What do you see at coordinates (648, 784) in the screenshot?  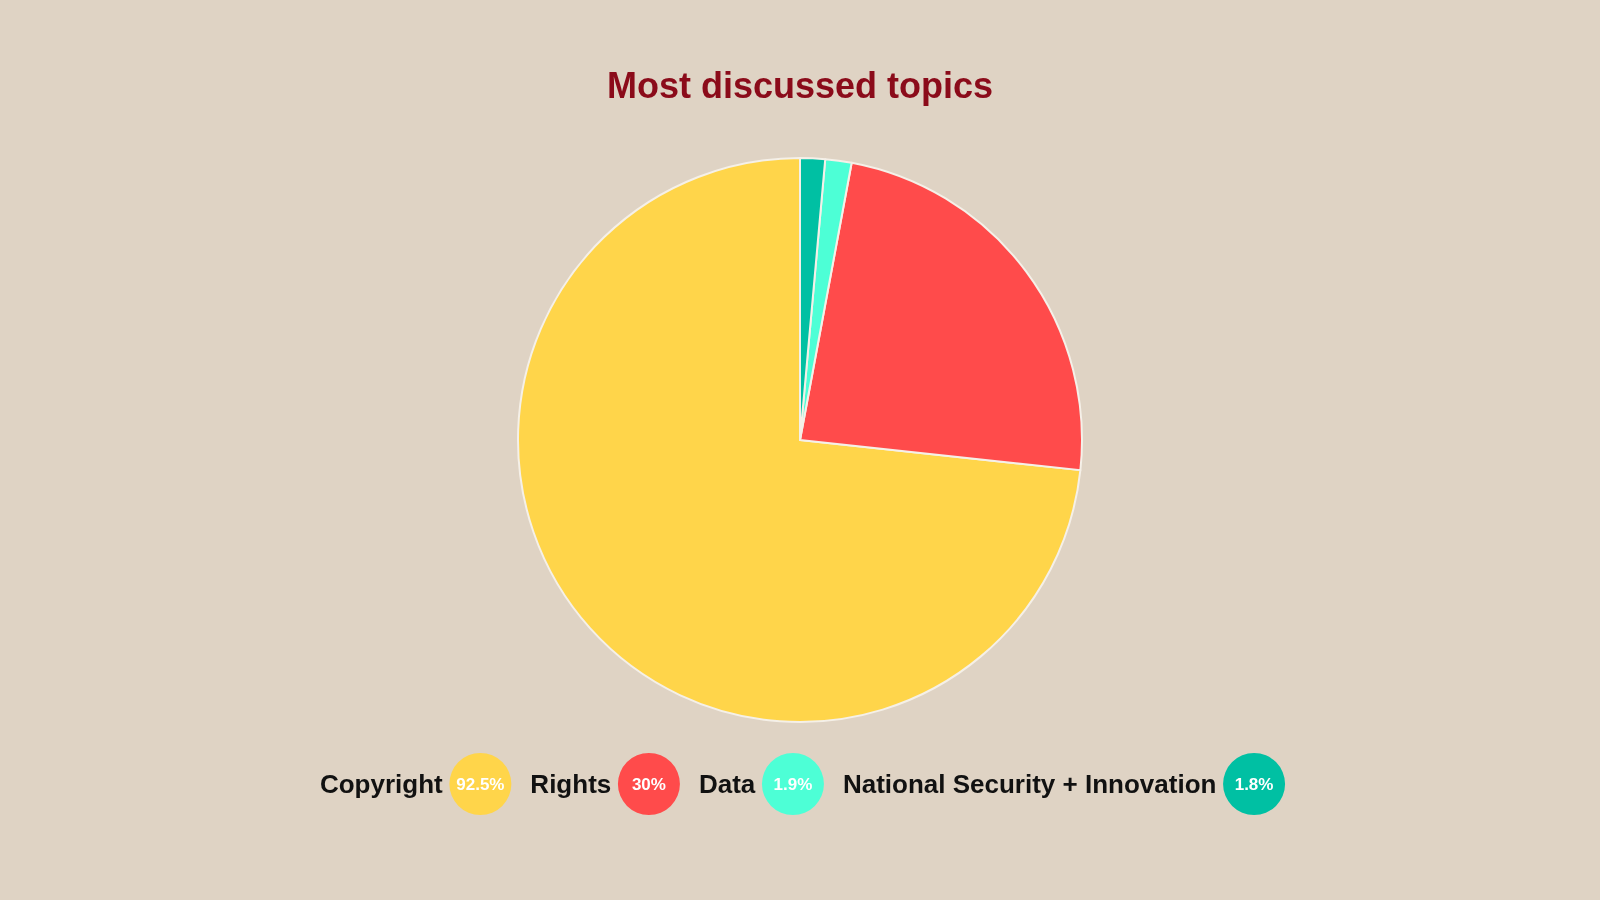 I see `data-label: 30%` at bounding box center [648, 784].